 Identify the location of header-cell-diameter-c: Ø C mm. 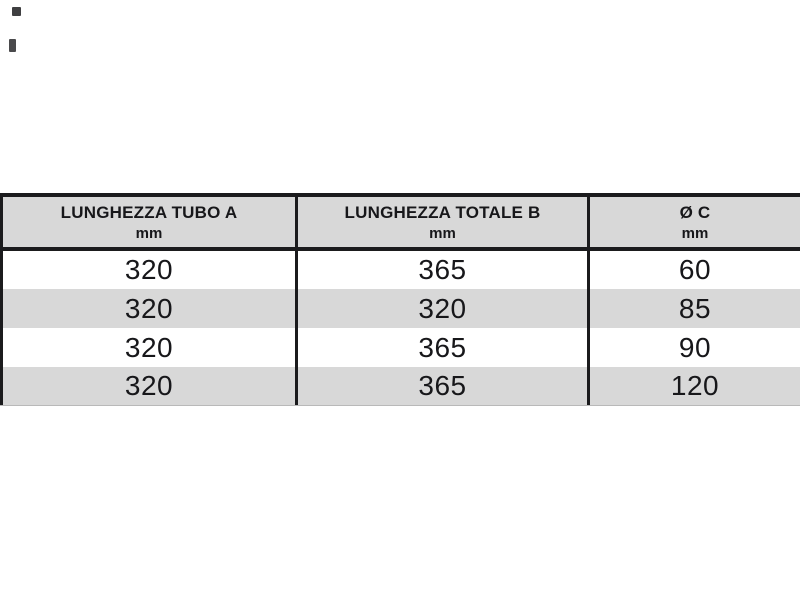
(693, 222).